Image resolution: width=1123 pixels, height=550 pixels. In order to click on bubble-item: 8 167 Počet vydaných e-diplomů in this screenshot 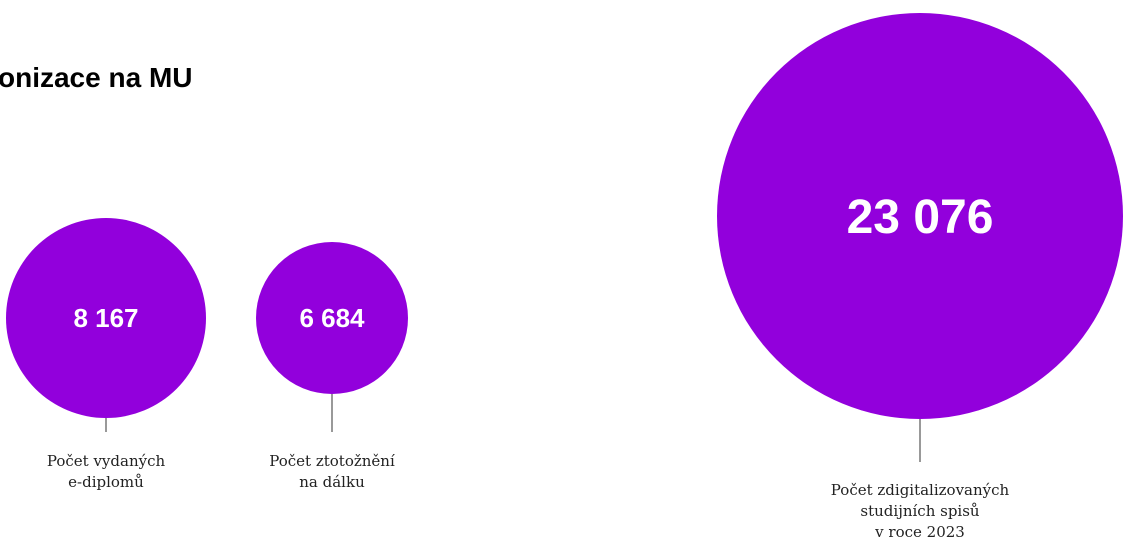, I will do `click(106, 354)`.